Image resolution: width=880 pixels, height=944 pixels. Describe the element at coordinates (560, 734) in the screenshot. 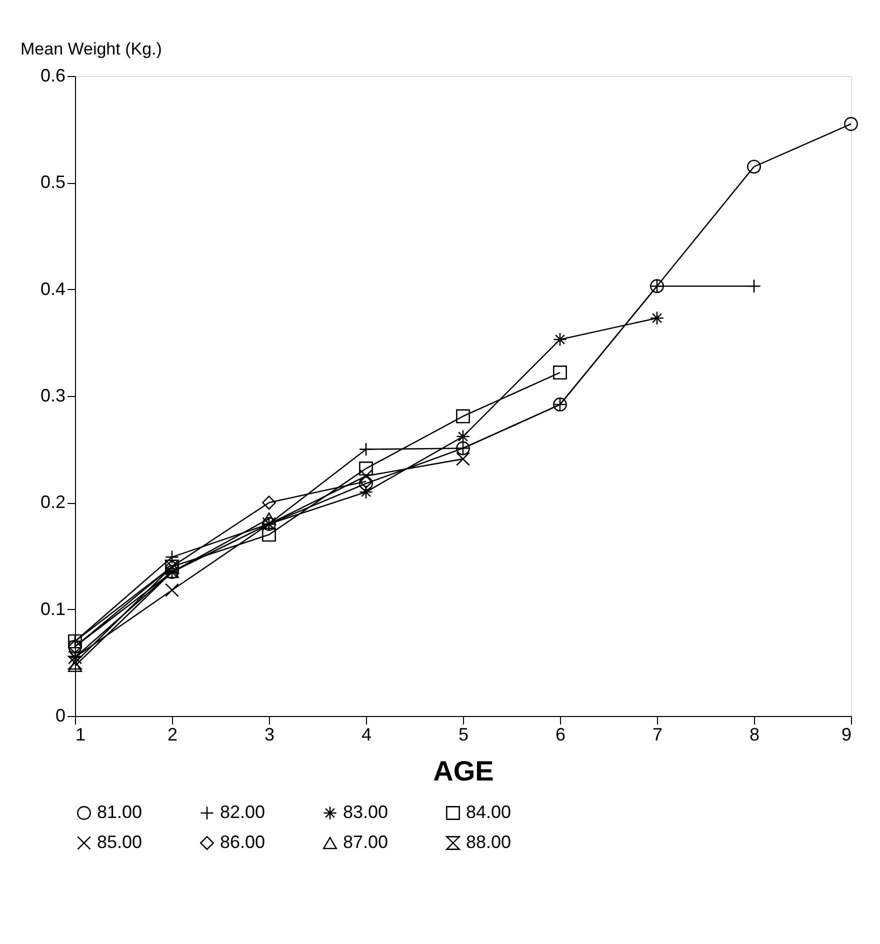

I see `x-tick-label: 6` at that location.